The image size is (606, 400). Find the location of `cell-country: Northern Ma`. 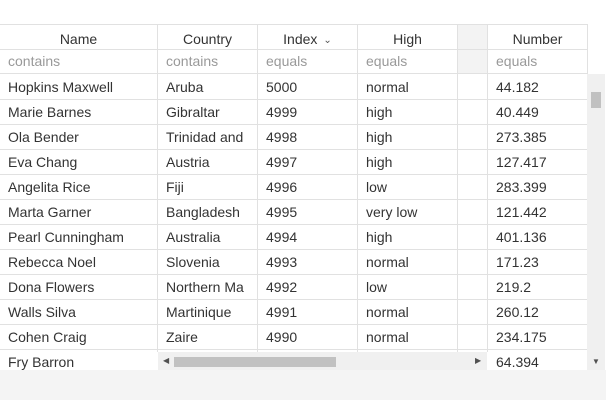

cell-country: Northern Ma is located at coordinates (205, 287).